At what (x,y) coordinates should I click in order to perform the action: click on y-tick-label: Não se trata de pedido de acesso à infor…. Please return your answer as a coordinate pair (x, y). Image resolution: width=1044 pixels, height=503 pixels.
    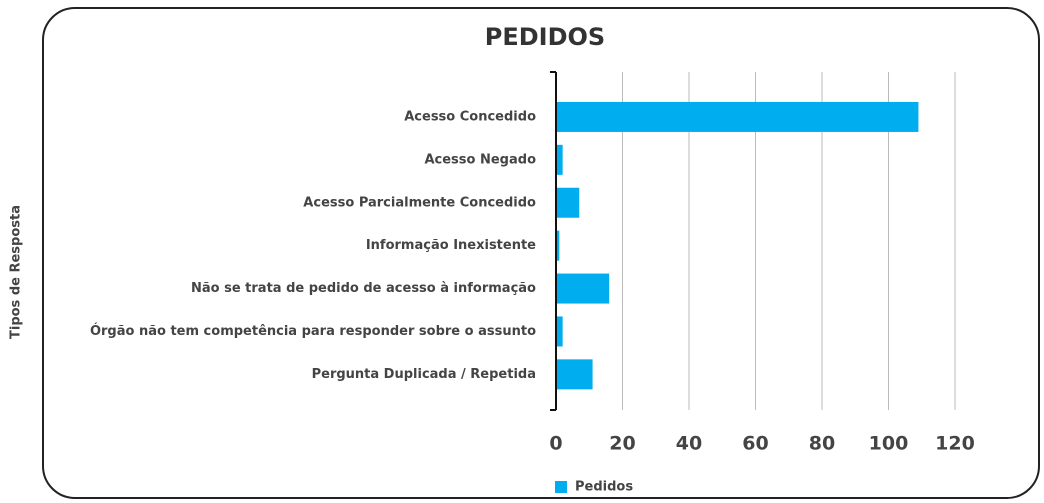
    Looking at the image, I should click on (363, 288).